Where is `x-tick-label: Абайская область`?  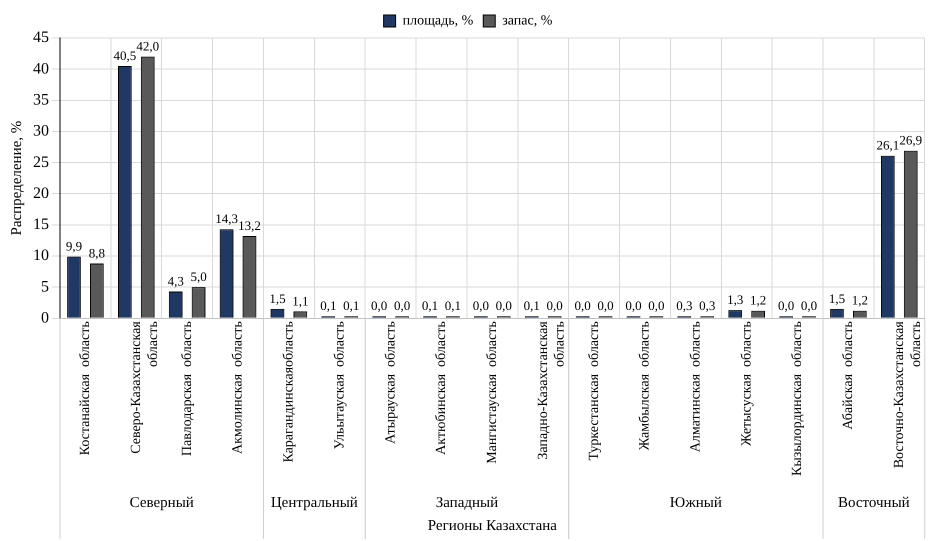 x-tick-label: Абайская область is located at coordinates (848, 375).